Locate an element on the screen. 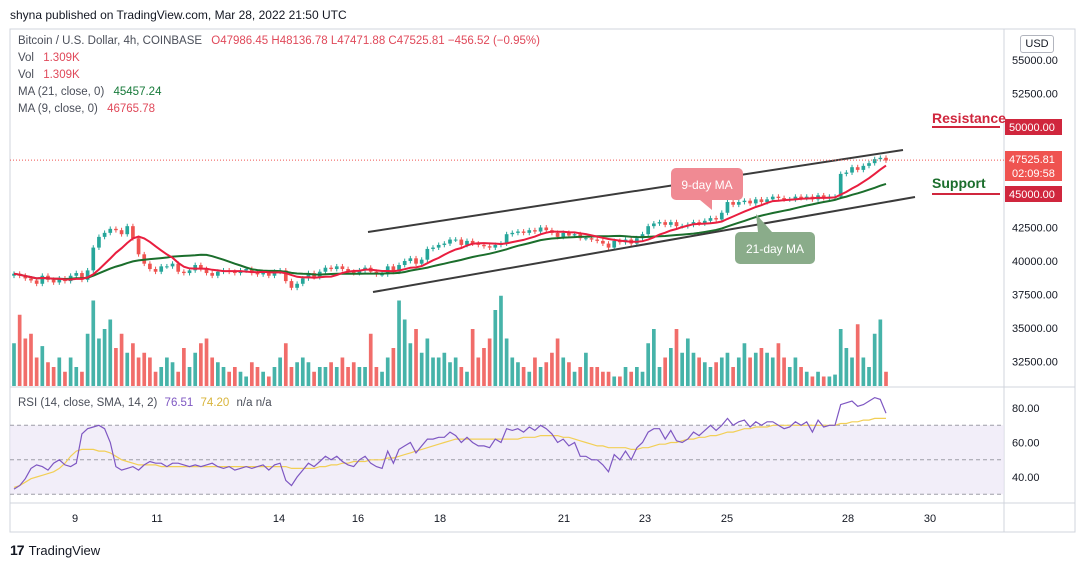  rsi-tick-label: 40.00 is located at coordinates (1026, 478).